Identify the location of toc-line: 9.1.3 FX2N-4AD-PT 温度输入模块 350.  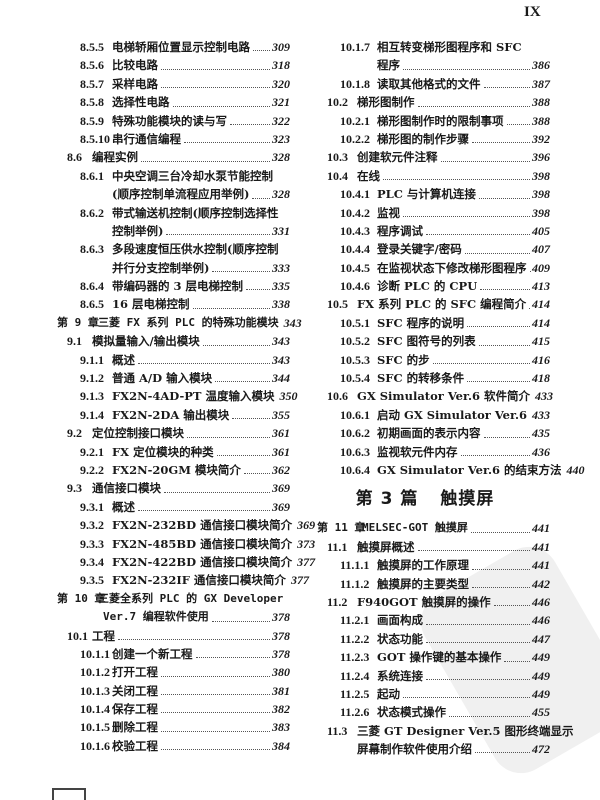
(173, 396).